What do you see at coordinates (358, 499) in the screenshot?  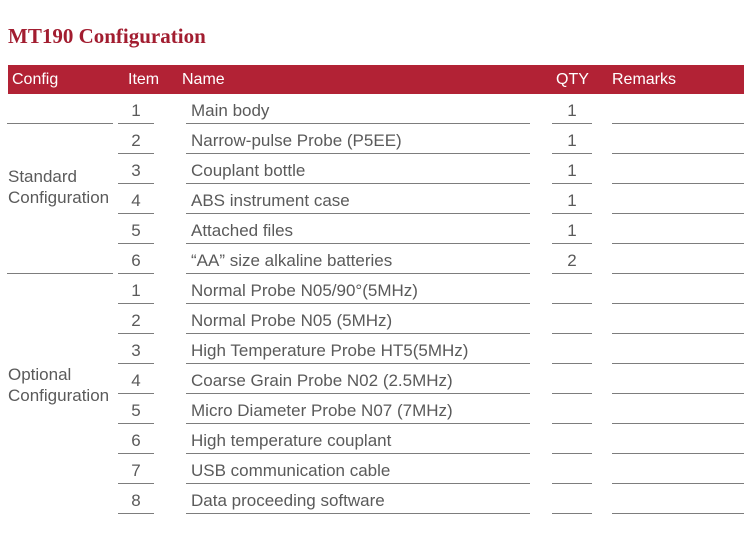 I see `name-cell: Data proceeding software` at bounding box center [358, 499].